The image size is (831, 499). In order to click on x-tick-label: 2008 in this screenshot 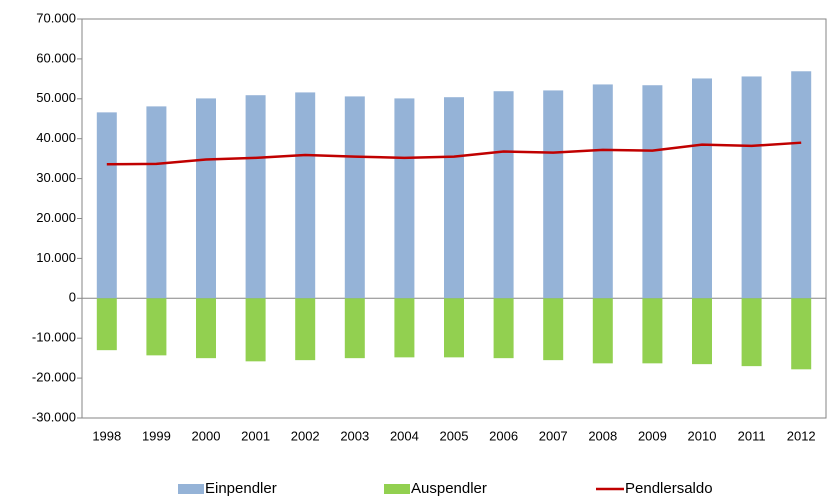, I will do `click(602, 435)`.